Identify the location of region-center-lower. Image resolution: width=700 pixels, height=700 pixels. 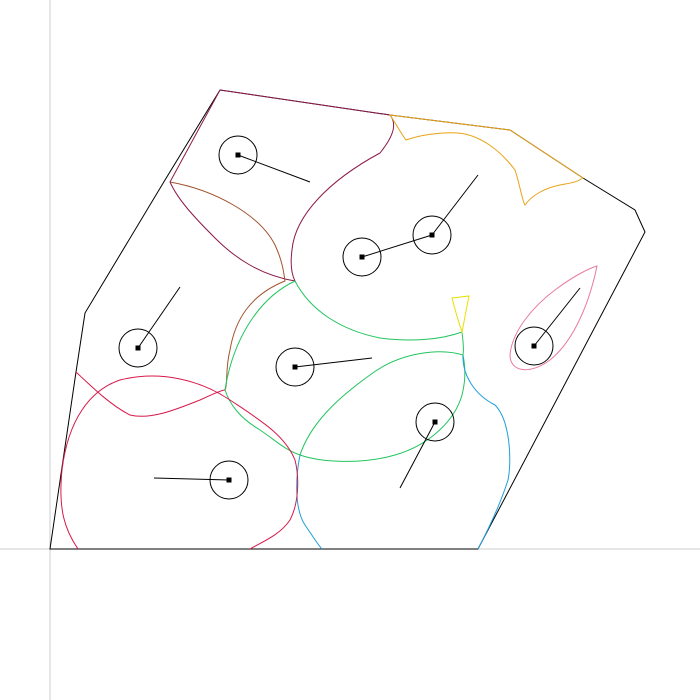
(382, 408).